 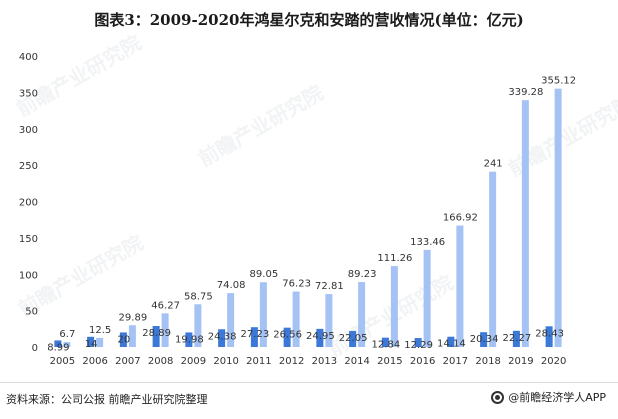 I want to click on x-tick-label: 2007, so click(x=127, y=361).